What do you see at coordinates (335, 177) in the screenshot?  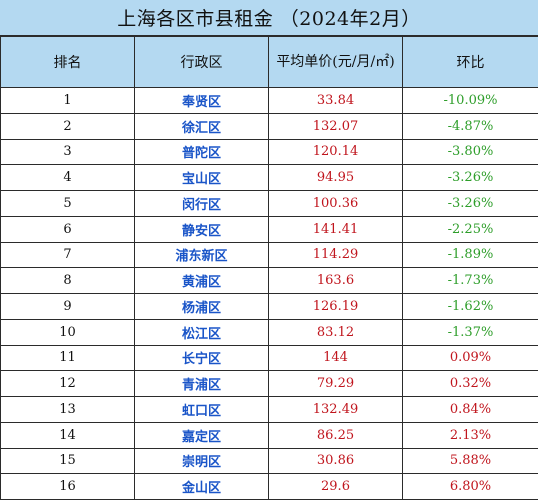 I see `price-cell: 94.95` at bounding box center [335, 177].